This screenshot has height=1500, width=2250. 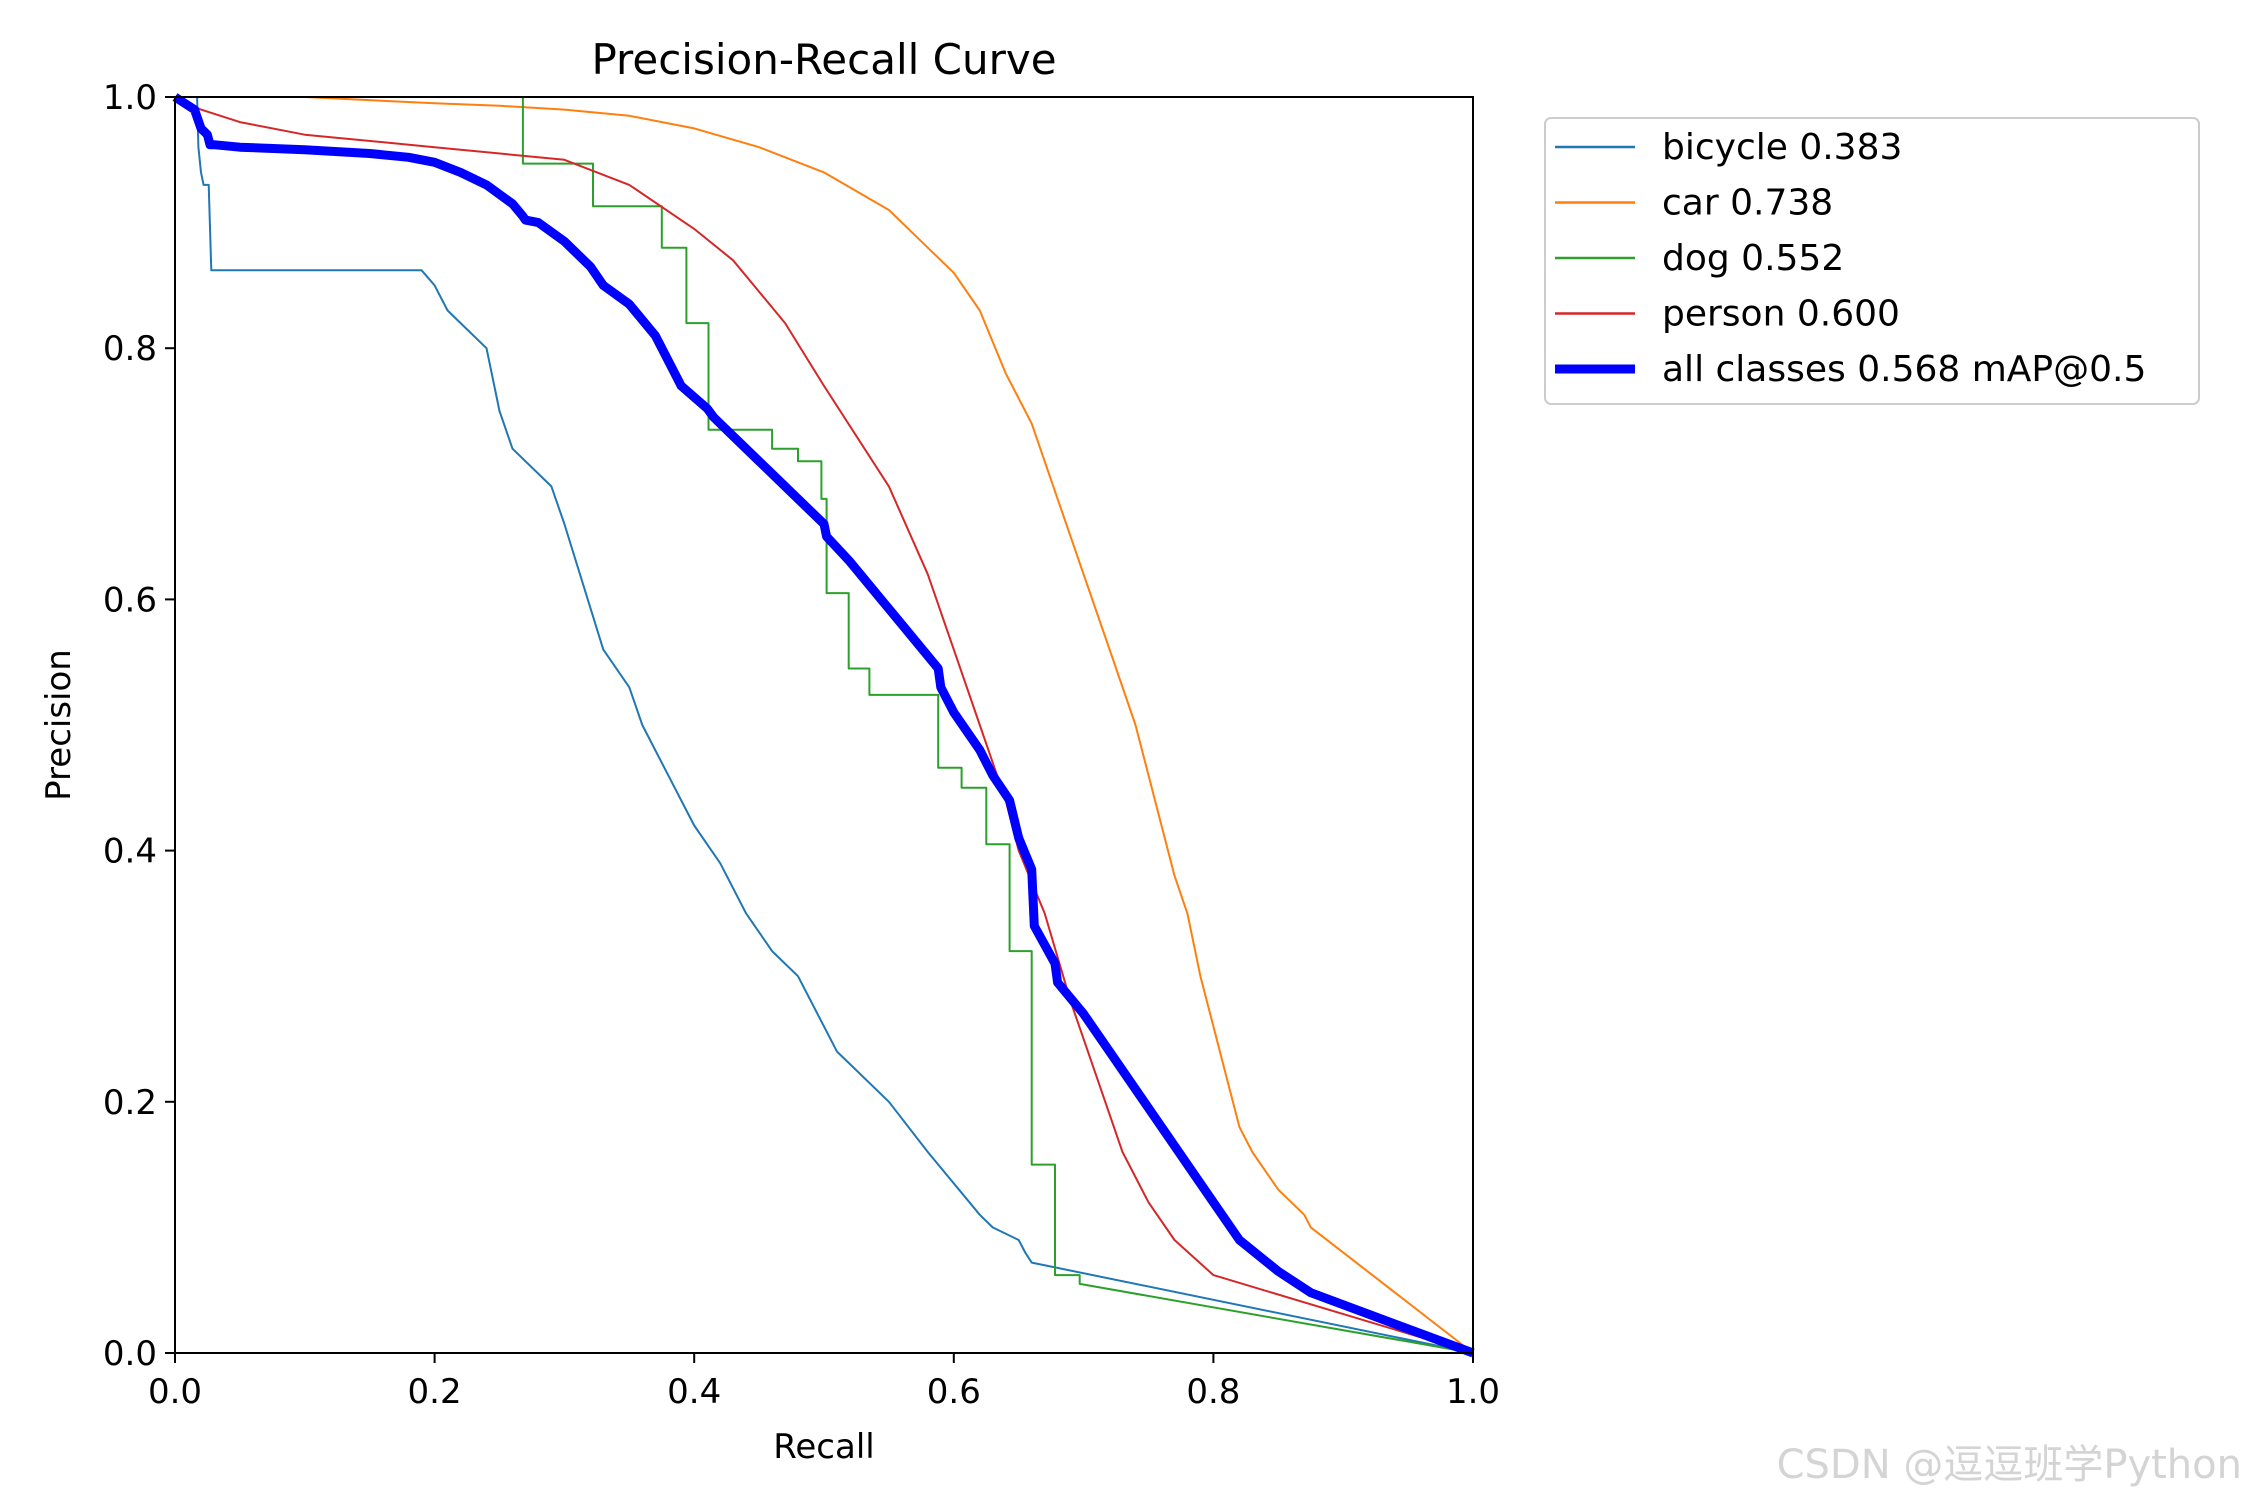 What do you see at coordinates (1781, 314) in the screenshot?
I see `legend-label-3: person 0.600` at bounding box center [1781, 314].